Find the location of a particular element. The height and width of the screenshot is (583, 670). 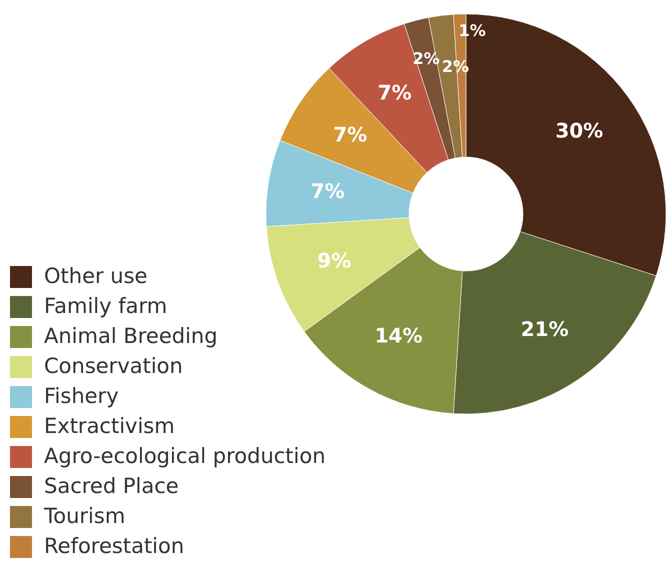

legend-label: Reforestation is located at coordinates (114, 546).